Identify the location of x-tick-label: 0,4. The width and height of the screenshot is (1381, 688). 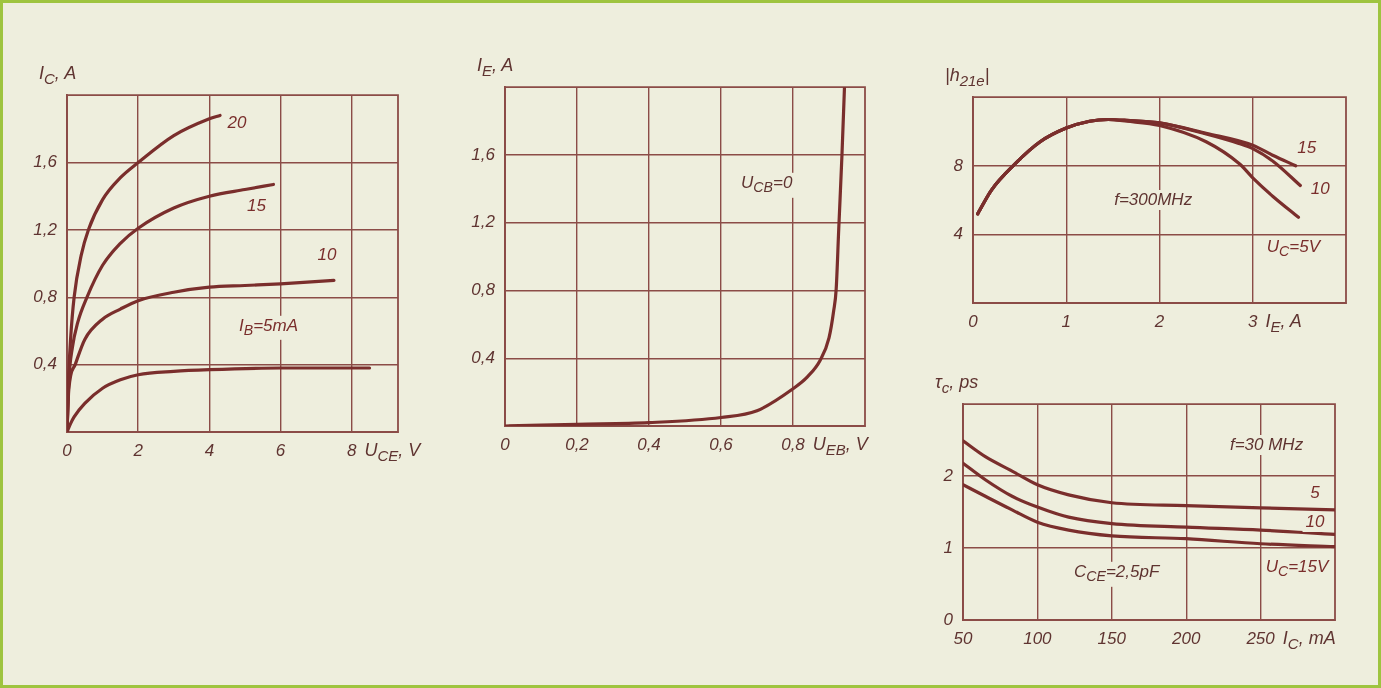
(649, 444).